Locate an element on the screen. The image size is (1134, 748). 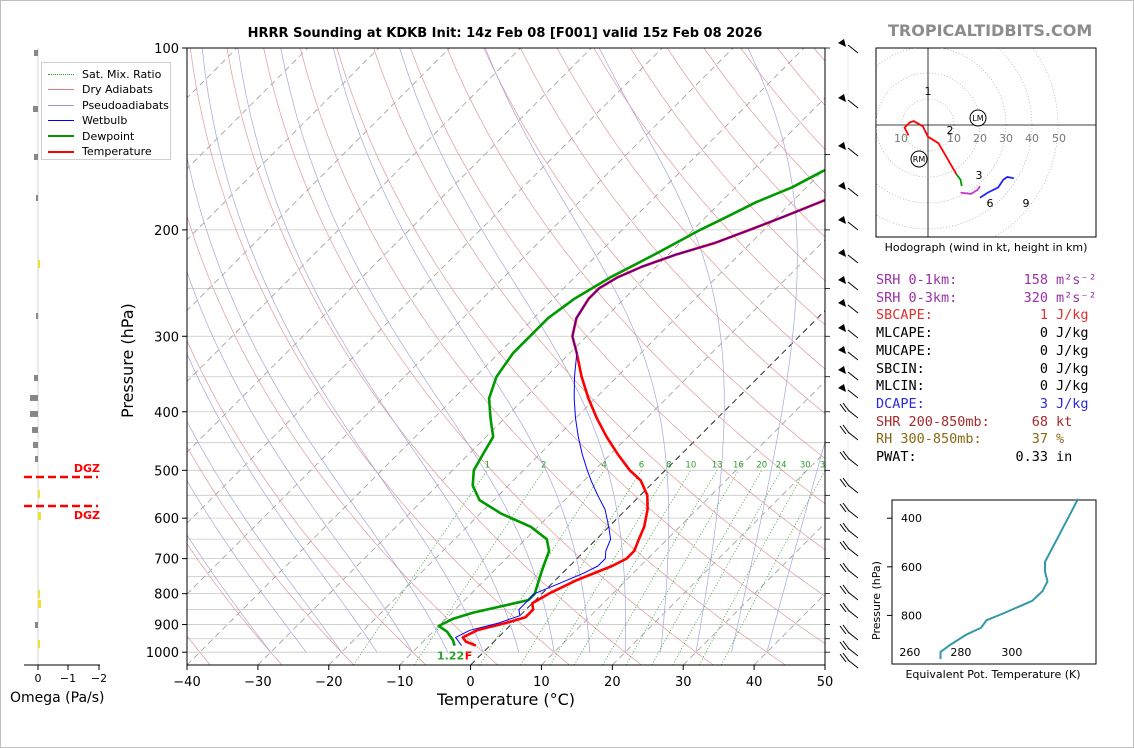
param-row: SRH 0-1km: 158 m²s⁻² is located at coordinates (986, 281).